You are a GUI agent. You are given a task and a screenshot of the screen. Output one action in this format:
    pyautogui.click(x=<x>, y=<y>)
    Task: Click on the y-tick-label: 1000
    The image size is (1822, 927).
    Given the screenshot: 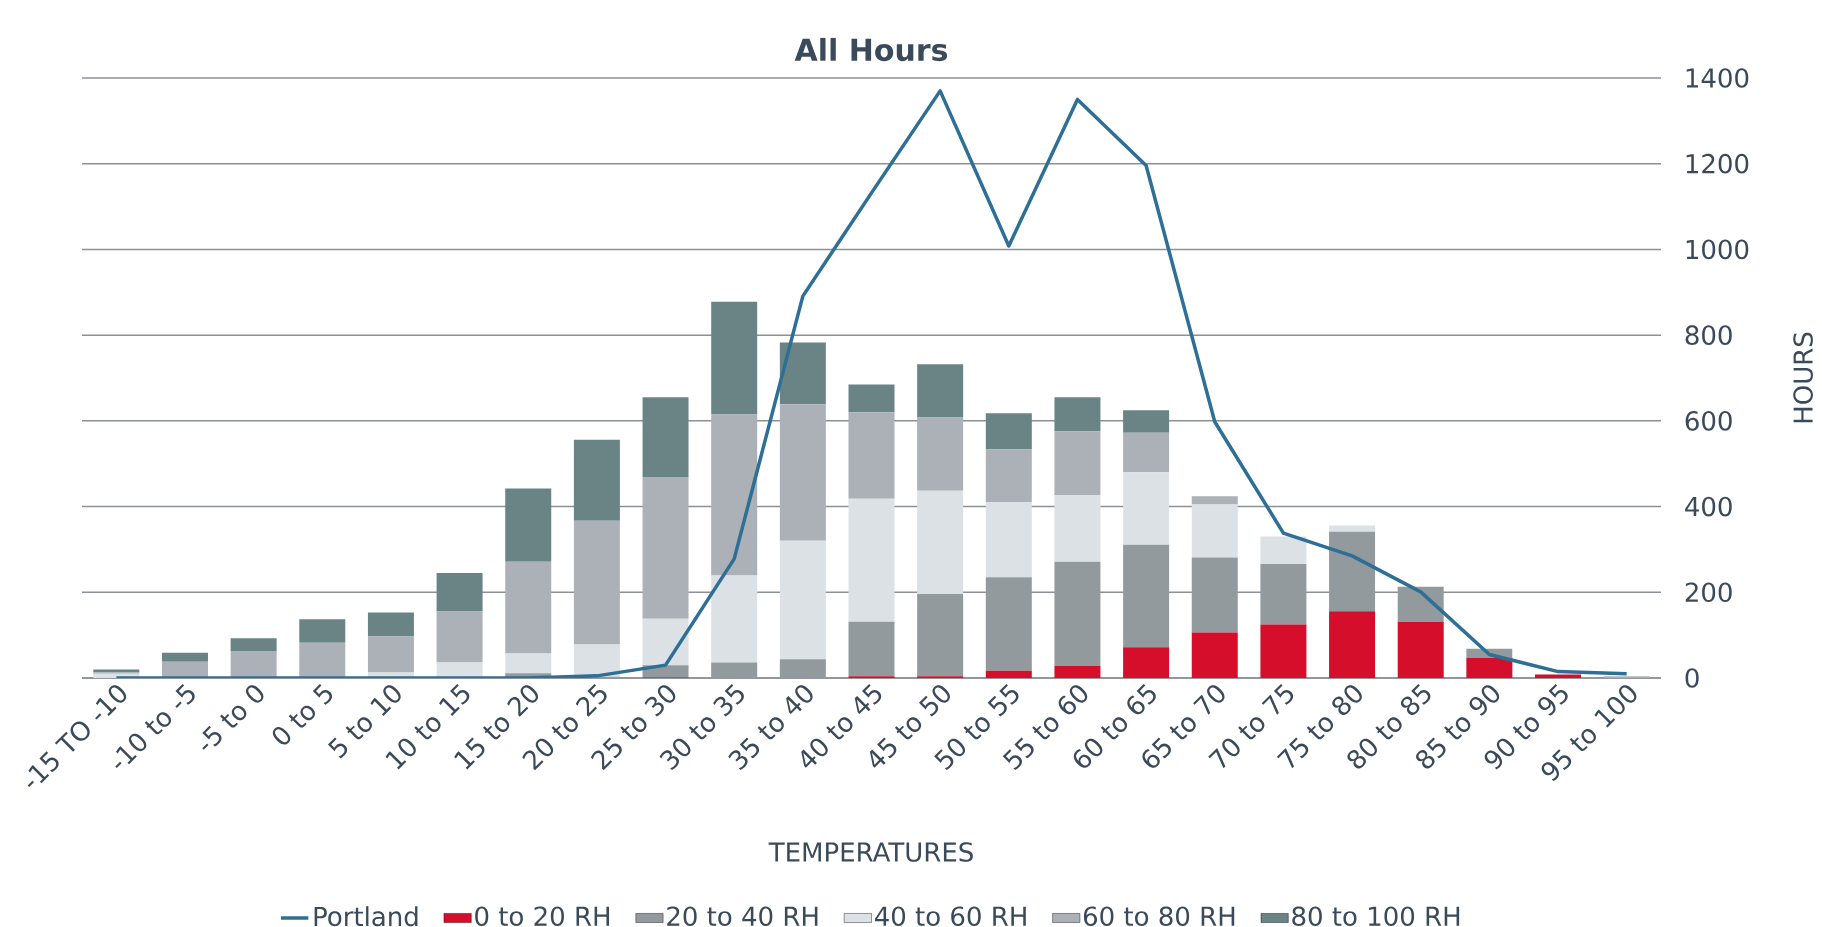 What is the action you would take?
    pyautogui.click(x=1717, y=249)
    